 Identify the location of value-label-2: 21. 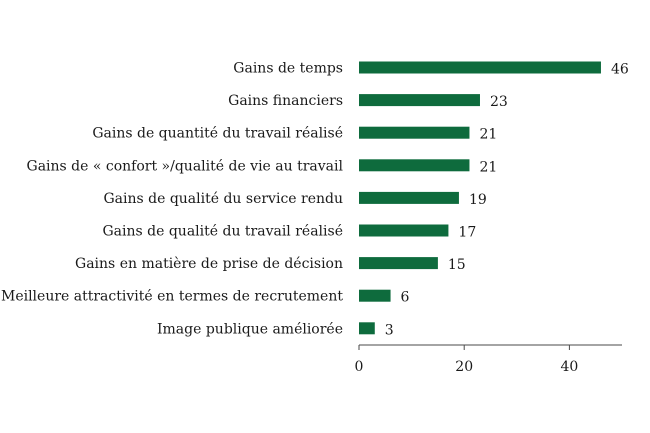
(488, 135).